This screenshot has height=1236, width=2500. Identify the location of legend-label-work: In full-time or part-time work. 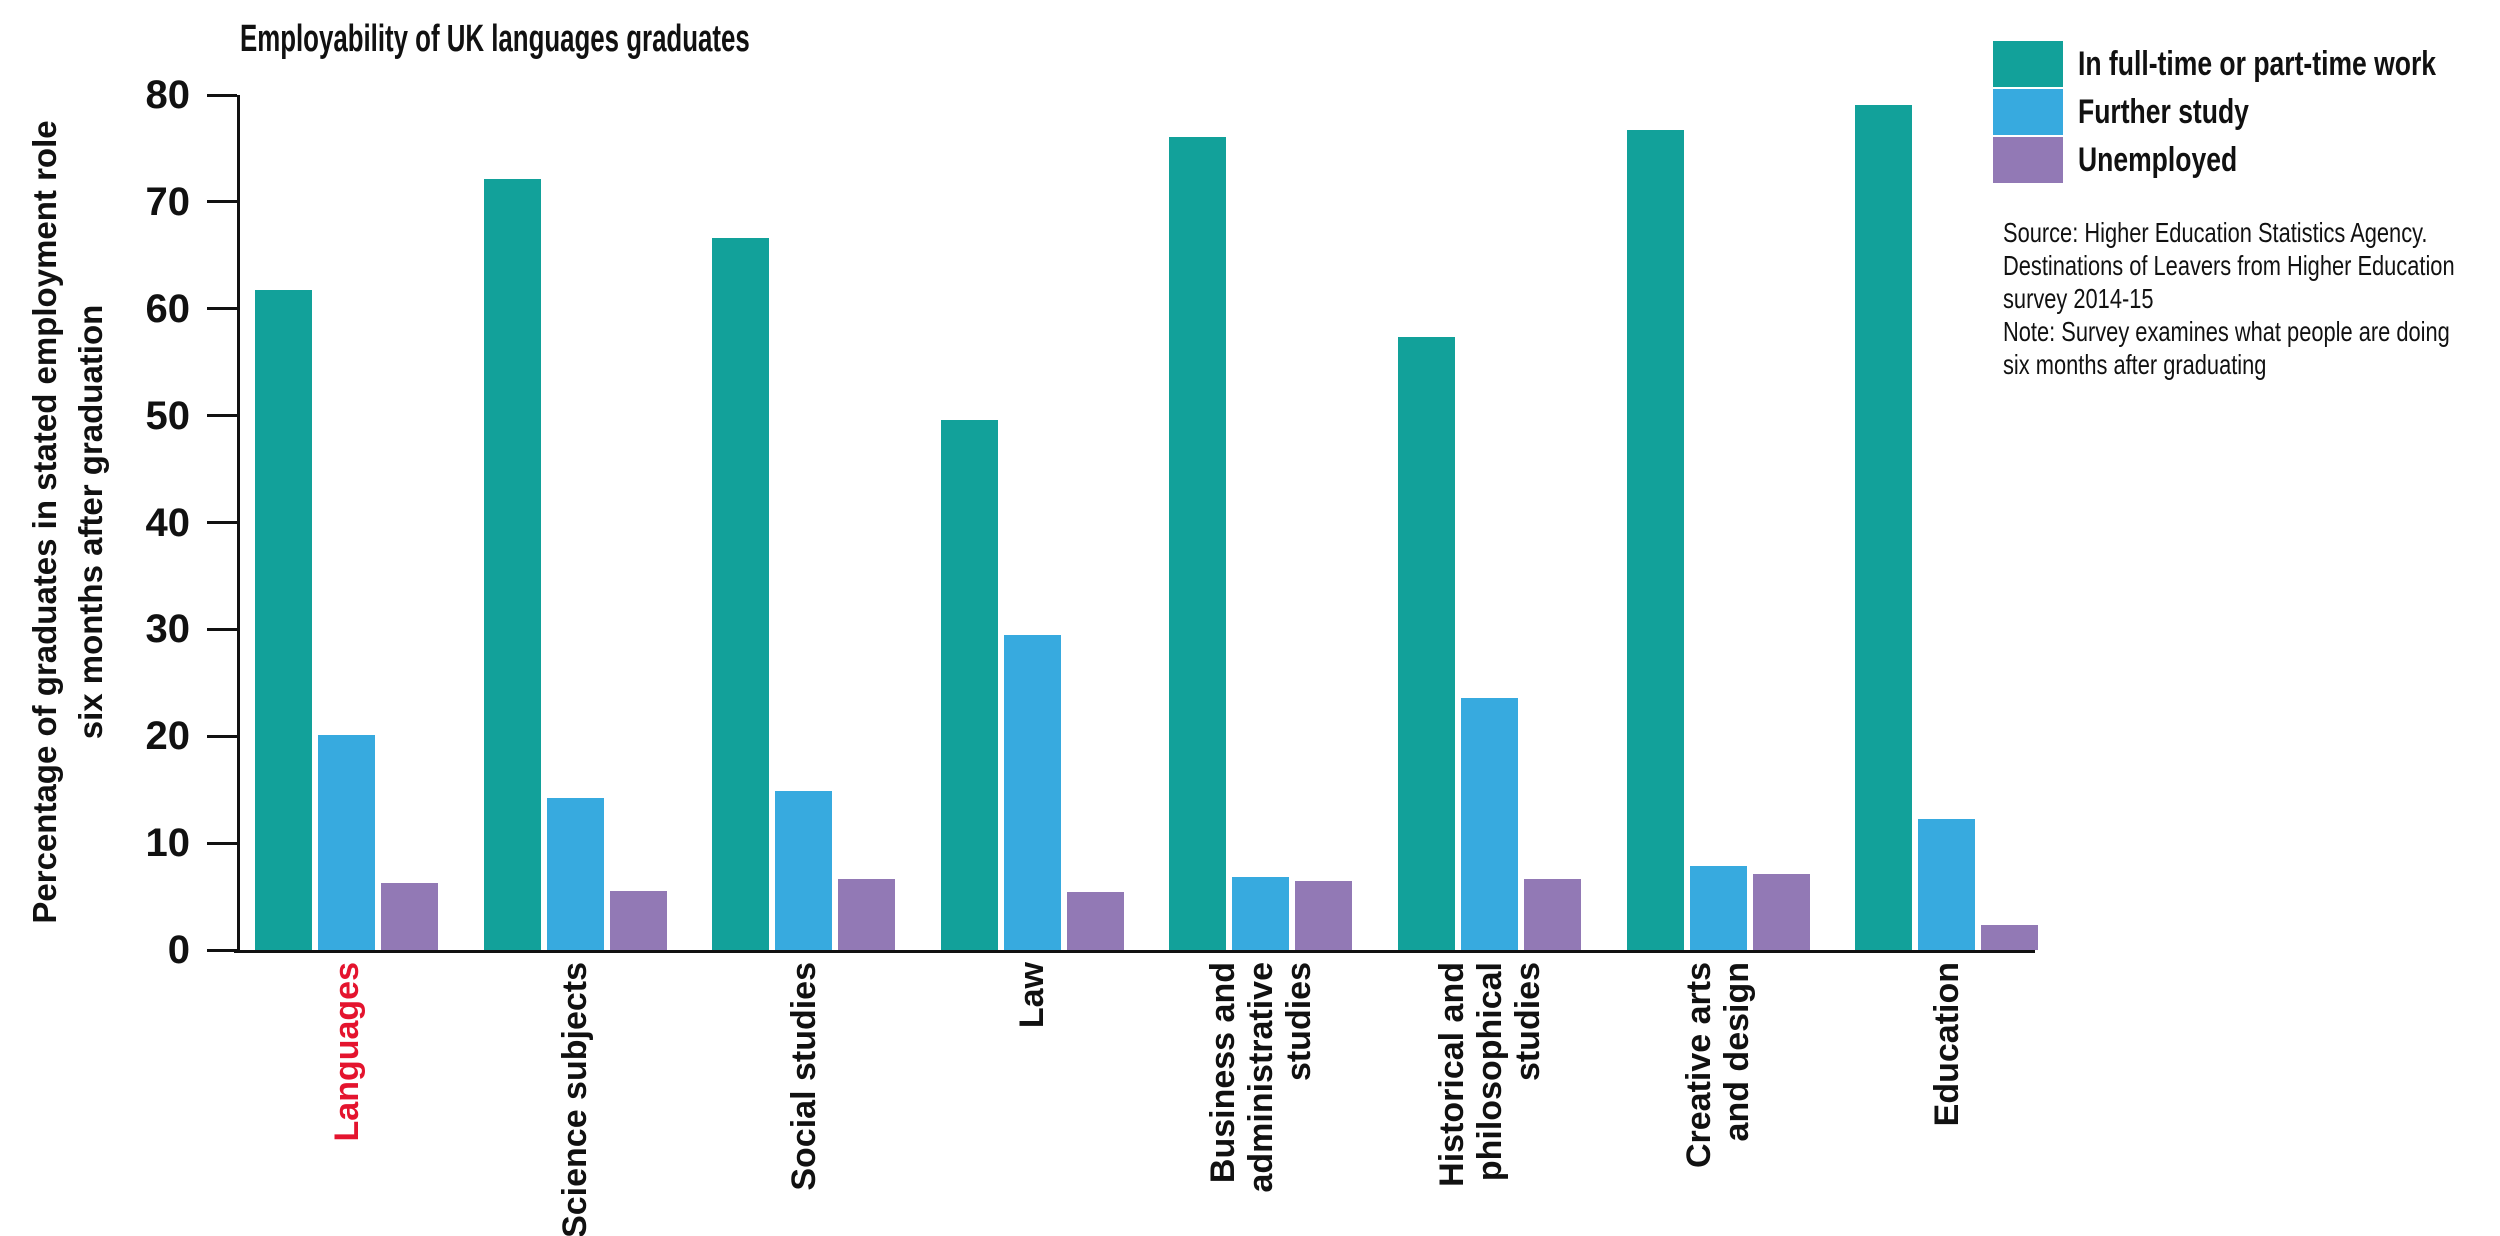
(2257, 63).